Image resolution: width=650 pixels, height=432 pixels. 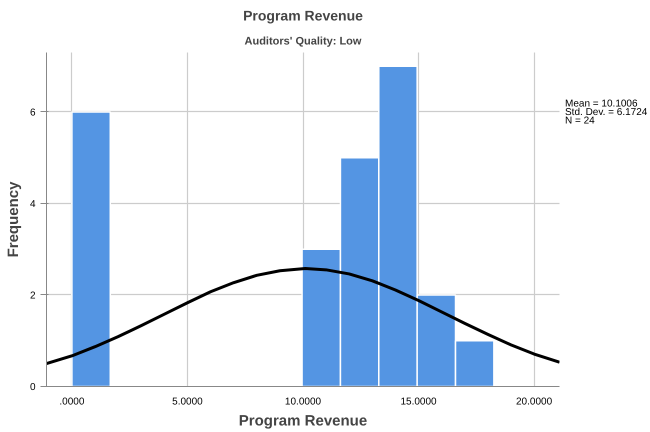 I want to click on chart-subtitle: Auditors' Quality: Low, so click(x=303, y=42).